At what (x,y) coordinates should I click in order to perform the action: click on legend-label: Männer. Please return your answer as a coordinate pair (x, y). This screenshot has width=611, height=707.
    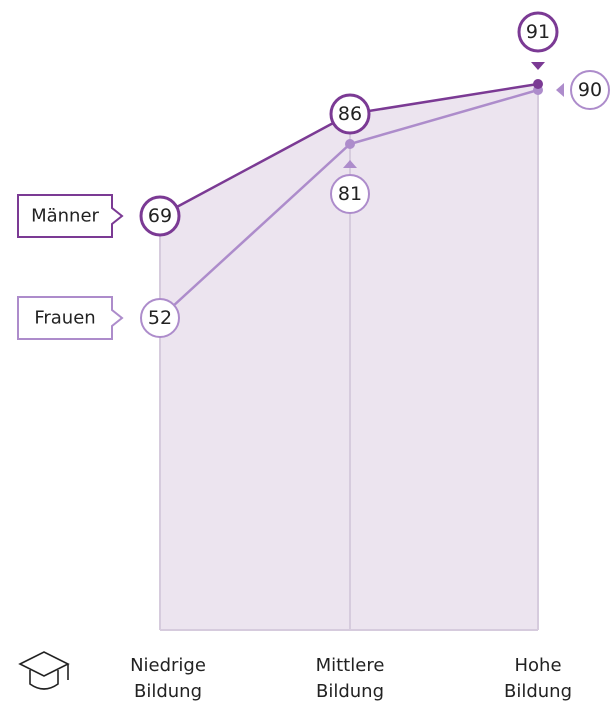
    Looking at the image, I should click on (65, 216).